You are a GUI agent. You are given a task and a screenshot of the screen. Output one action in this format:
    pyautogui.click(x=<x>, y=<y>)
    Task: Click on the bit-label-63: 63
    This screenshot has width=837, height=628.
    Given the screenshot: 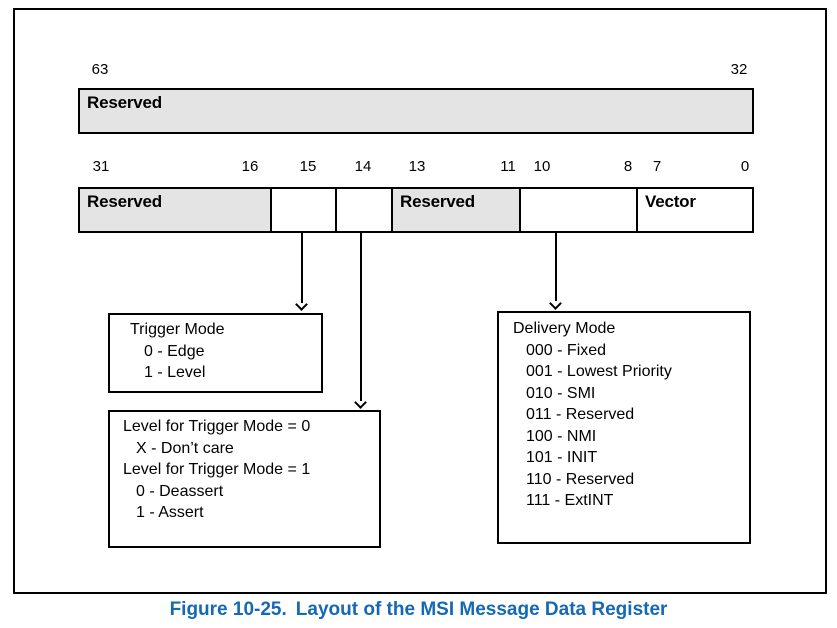 What is the action you would take?
    pyautogui.click(x=100, y=69)
    